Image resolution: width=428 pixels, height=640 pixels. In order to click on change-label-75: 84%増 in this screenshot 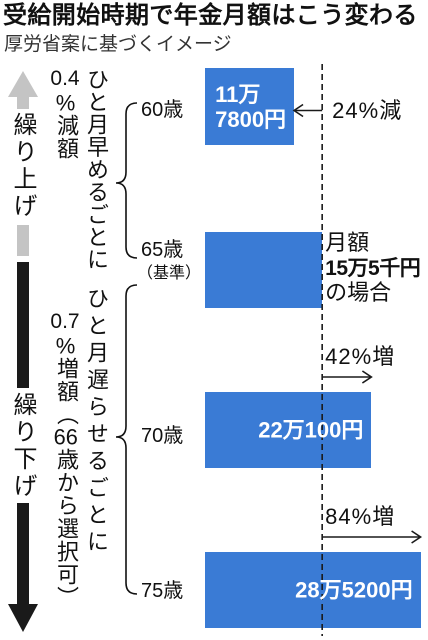, I will do `click(360, 516)`.